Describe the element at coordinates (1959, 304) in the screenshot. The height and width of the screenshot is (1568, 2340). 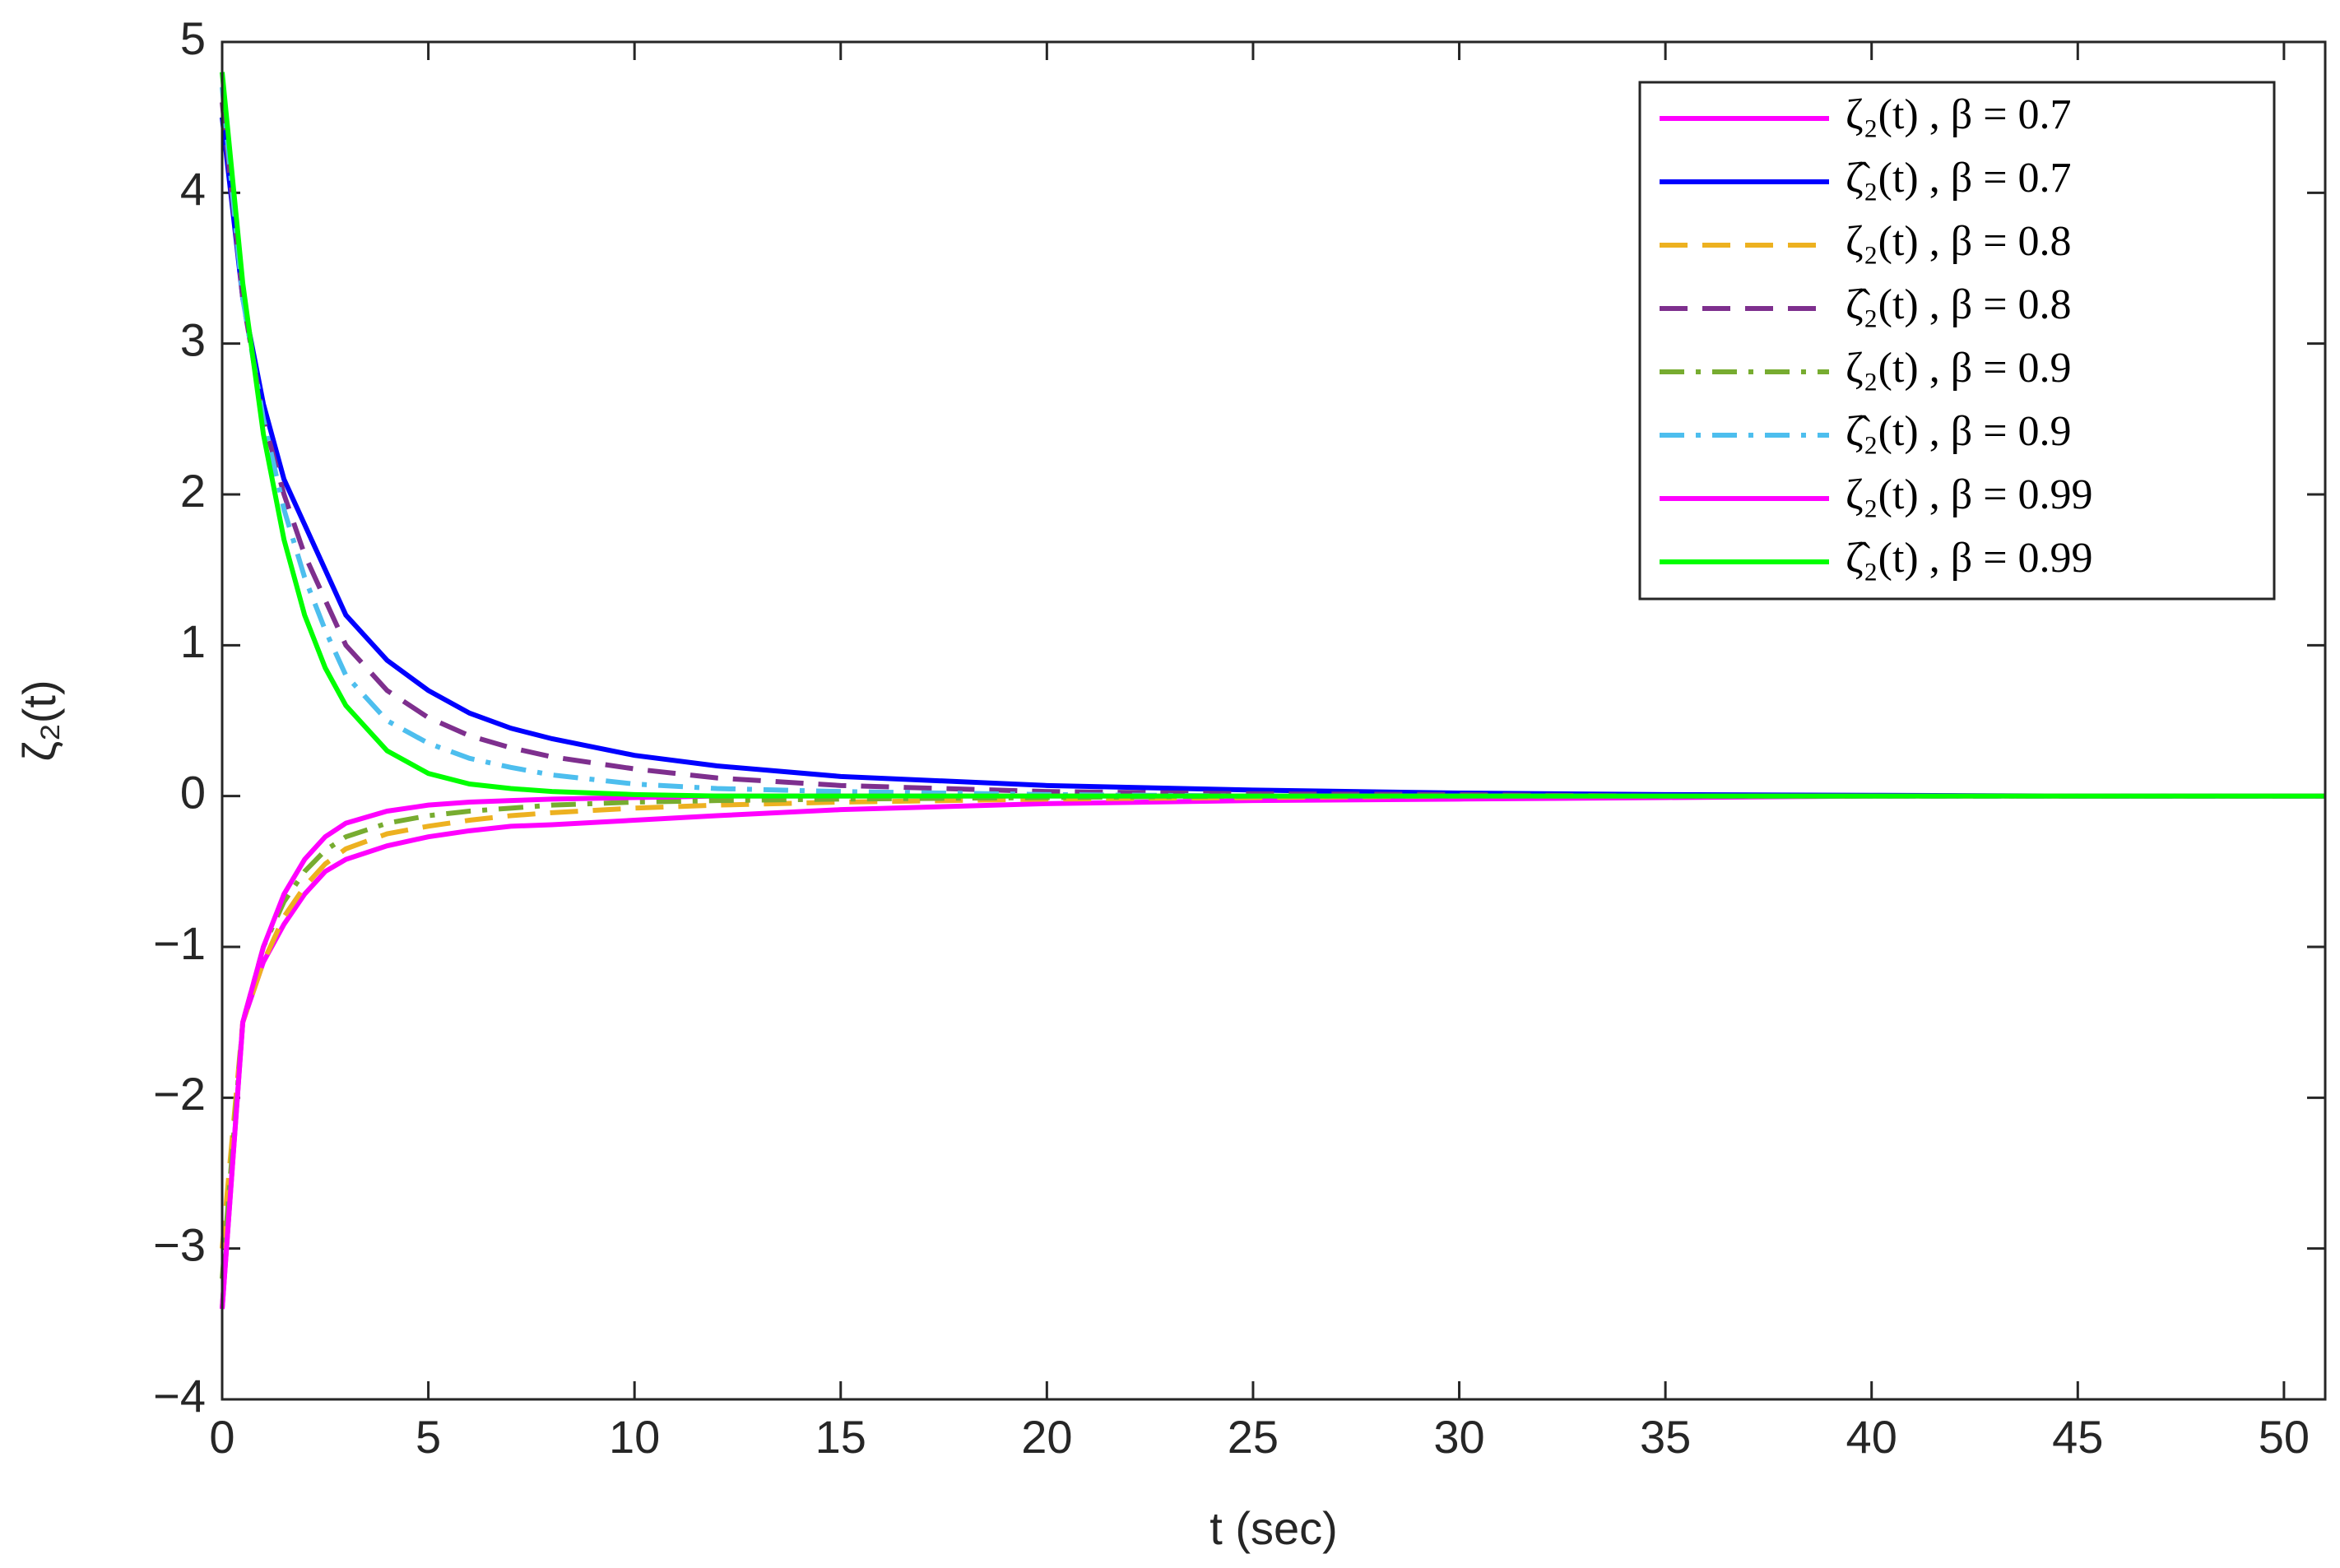
I see `legend-label: ζ̂₂(t) , β = 0.8` at that location.